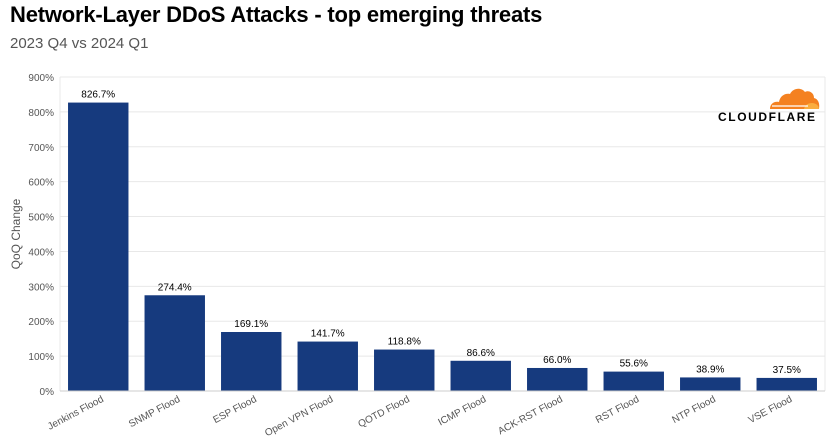 The width and height of the screenshot is (833, 440). Describe the element at coordinates (175, 287) in the screenshot. I see `data-label: 274.4%` at that location.